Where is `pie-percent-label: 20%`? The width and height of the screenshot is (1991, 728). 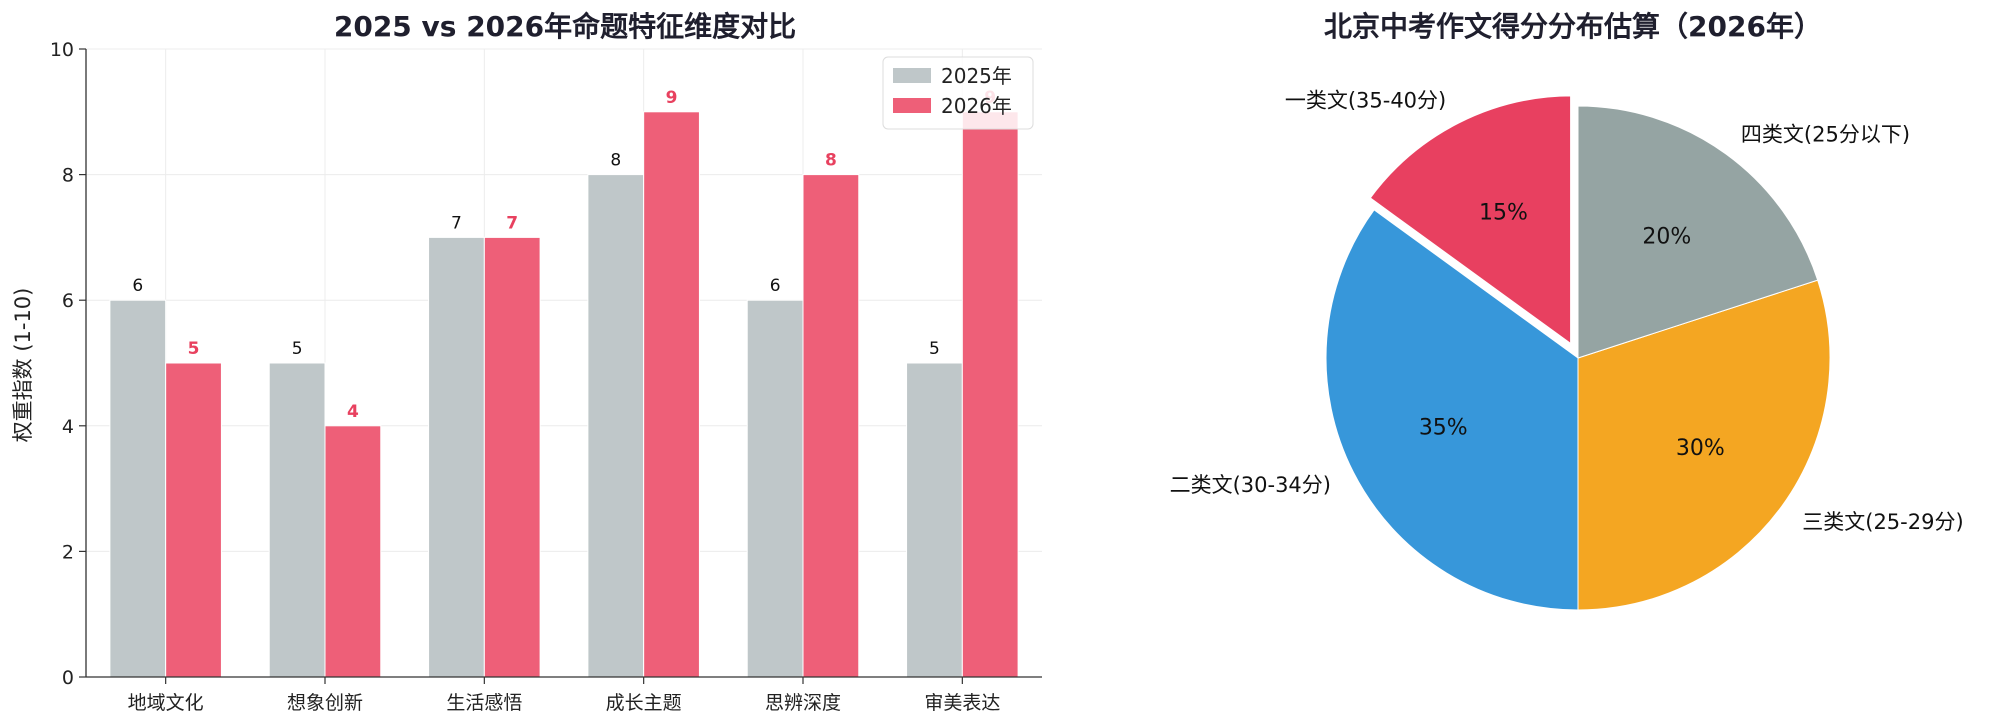
pie-percent-label: 20% is located at coordinates (1666, 237).